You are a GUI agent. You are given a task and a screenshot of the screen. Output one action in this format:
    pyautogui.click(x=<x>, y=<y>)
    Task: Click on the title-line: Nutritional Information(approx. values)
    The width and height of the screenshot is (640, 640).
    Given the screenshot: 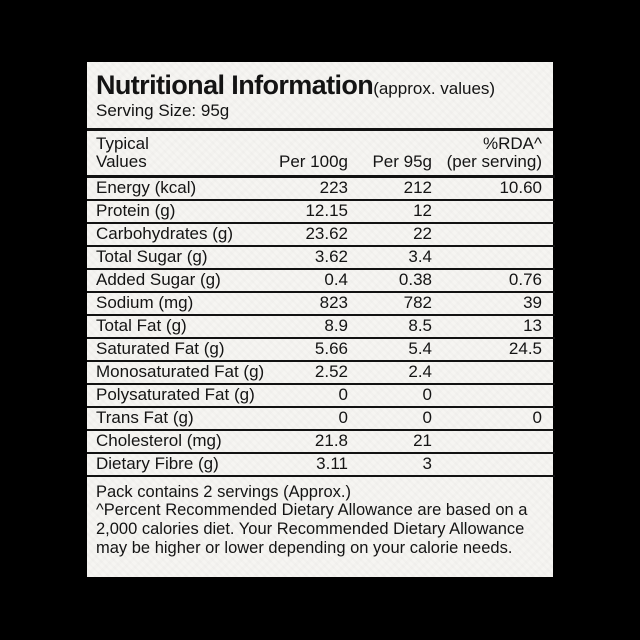 What is the action you would take?
    pyautogui.click(x=319, y=85)
    